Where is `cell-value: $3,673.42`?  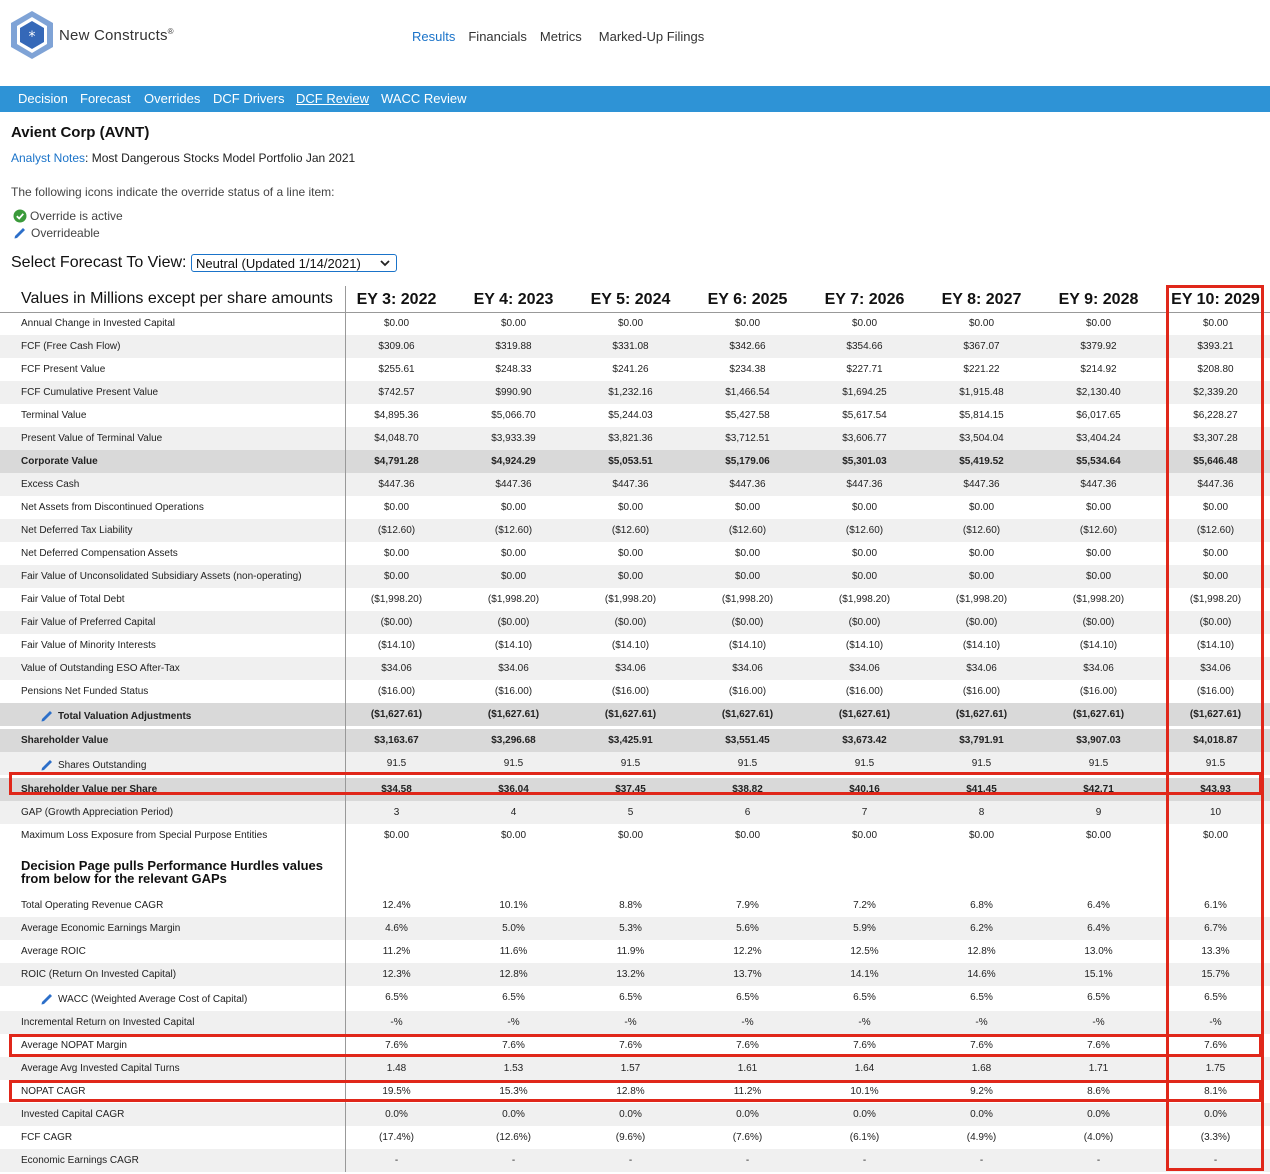
cell-value: $3,673.42 is located at coordinates (864, 740).